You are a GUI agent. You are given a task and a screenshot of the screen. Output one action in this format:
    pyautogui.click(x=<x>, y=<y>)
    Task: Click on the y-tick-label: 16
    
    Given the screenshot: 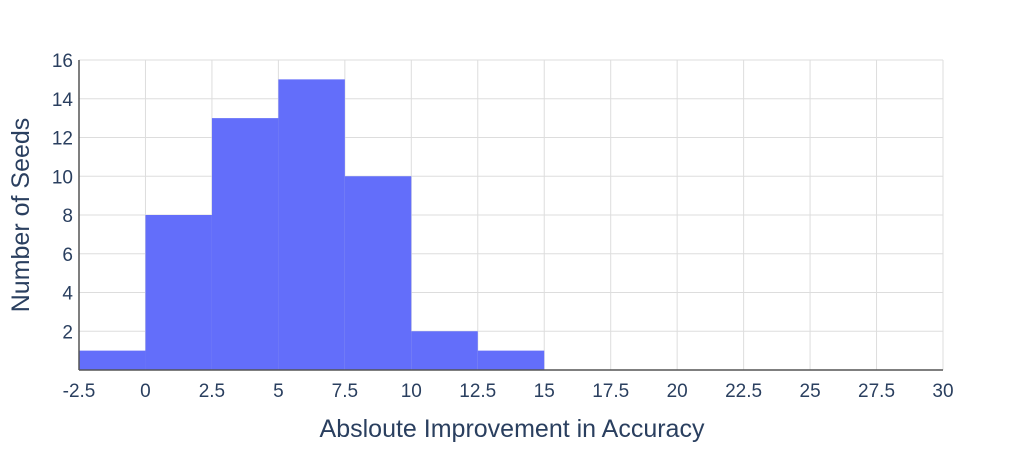 What is the action you would take?
    pyautogui.click(x=62, y=61)
    